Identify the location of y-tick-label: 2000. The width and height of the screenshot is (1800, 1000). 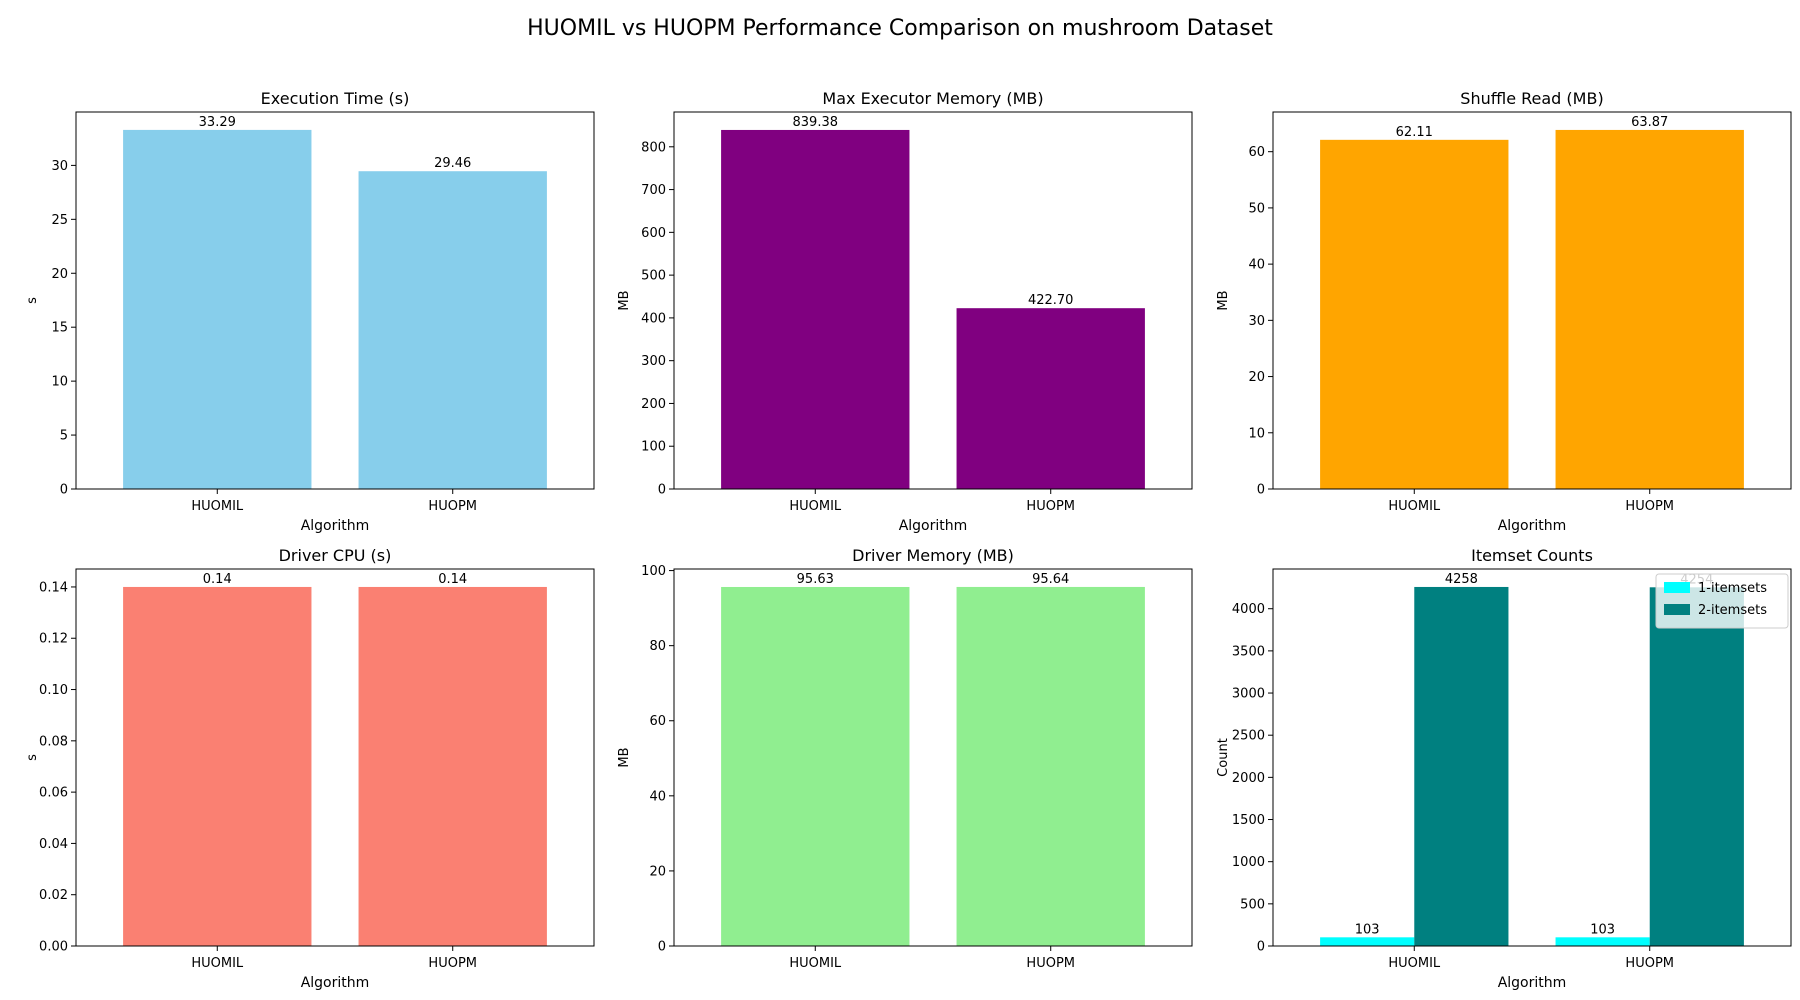
(1248, 778).